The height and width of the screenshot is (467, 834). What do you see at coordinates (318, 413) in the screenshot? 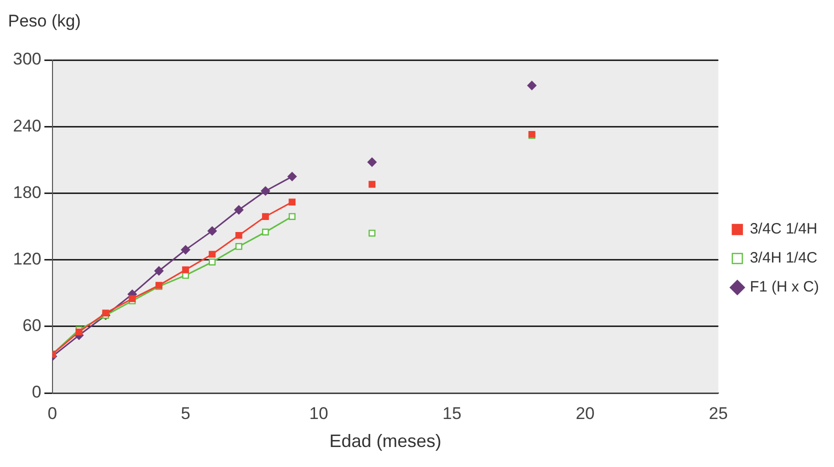
I see `x-tick-label: 10` at bounding box center [318, 413].